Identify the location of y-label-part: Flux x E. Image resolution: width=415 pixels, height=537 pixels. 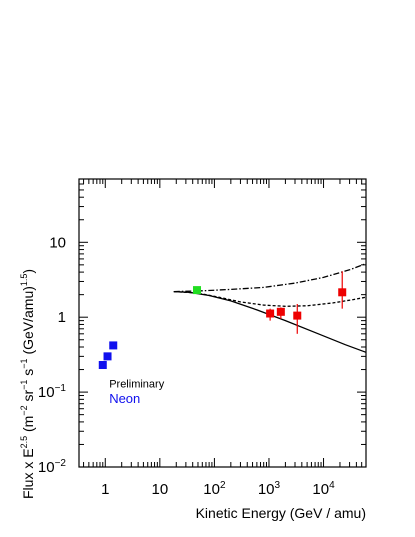
(28, 473).